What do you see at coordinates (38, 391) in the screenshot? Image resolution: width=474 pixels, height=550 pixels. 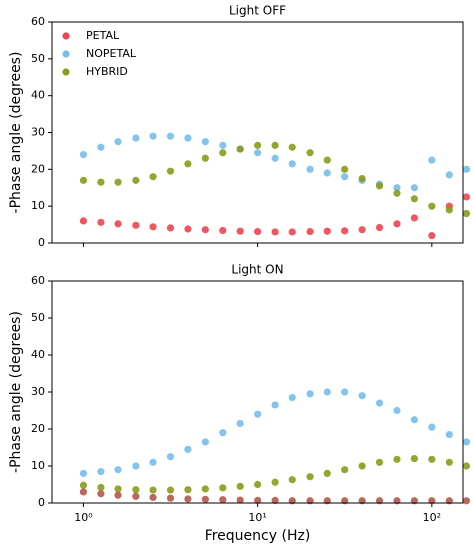 I see `y-tick-label: 30` at bounding box center [38, 391].